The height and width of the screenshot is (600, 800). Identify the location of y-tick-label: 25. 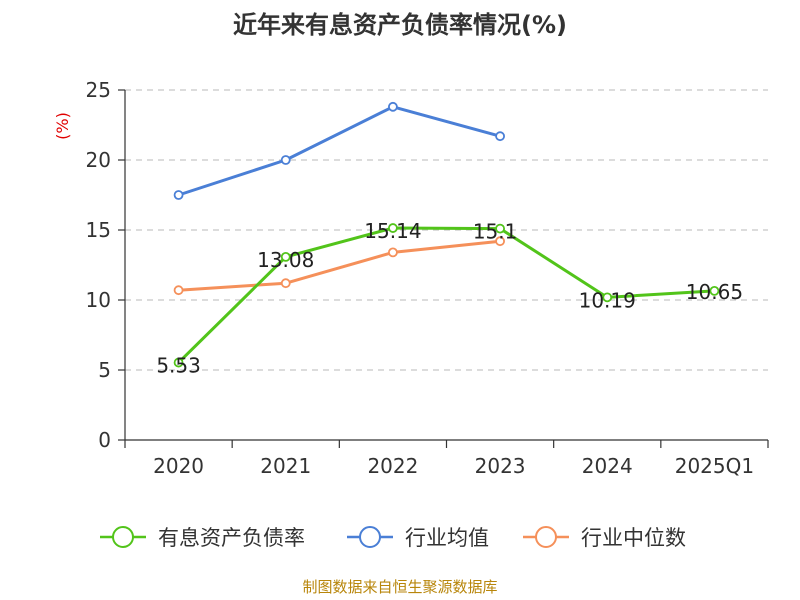
(98, 90).